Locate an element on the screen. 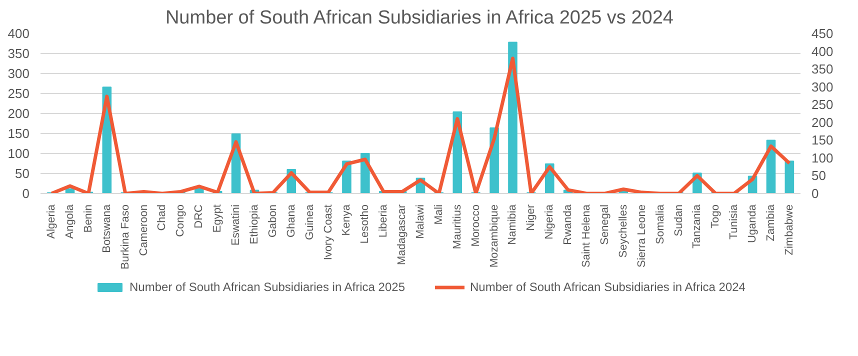  x-tick-label: Mauritius is located at coordinates (457, 227).